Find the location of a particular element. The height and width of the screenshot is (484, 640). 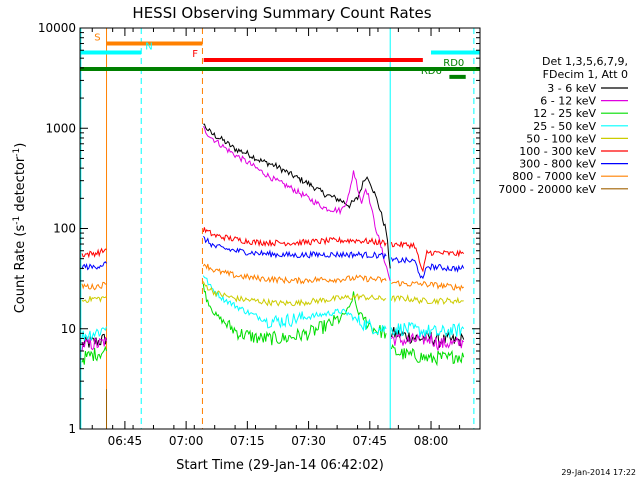

x-tick-label-0: 06:45 is located at coordinates (125, 441).